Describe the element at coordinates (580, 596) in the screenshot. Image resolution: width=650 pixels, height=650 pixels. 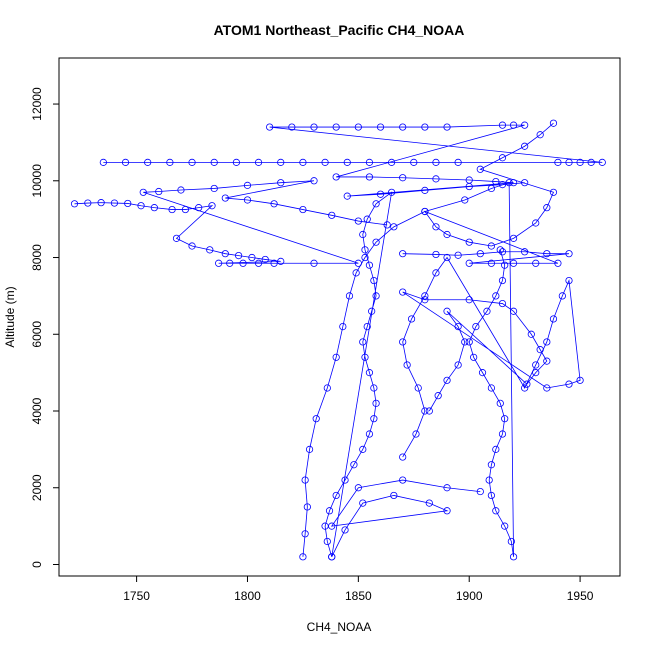
I see `x-tick-label: 1950` at that location.